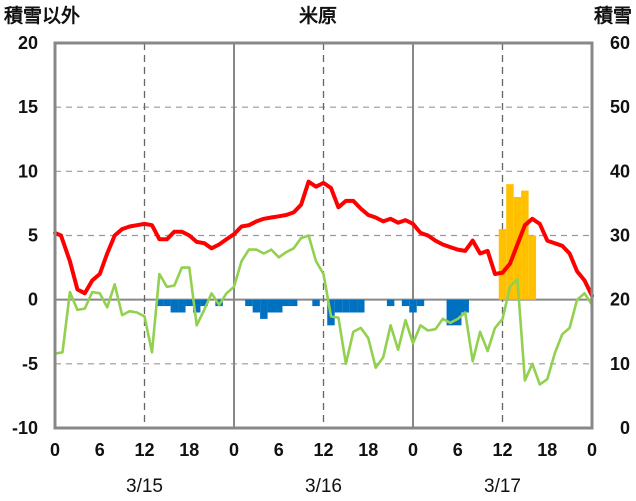 The width and height of the screenshot is (636, 501). Describe the element at coordinates (33, 300) in the screenshot. I see `y-left-tick-label: 0` at that location.